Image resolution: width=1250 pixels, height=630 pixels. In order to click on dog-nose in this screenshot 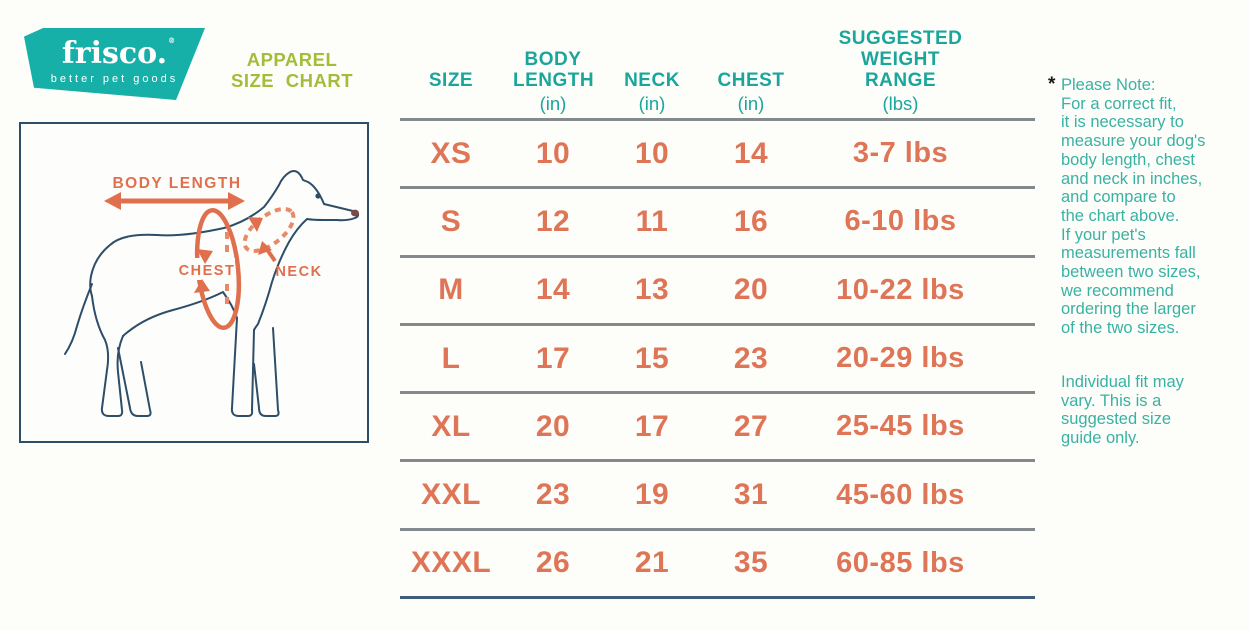, I will do `click(355, 213)`.